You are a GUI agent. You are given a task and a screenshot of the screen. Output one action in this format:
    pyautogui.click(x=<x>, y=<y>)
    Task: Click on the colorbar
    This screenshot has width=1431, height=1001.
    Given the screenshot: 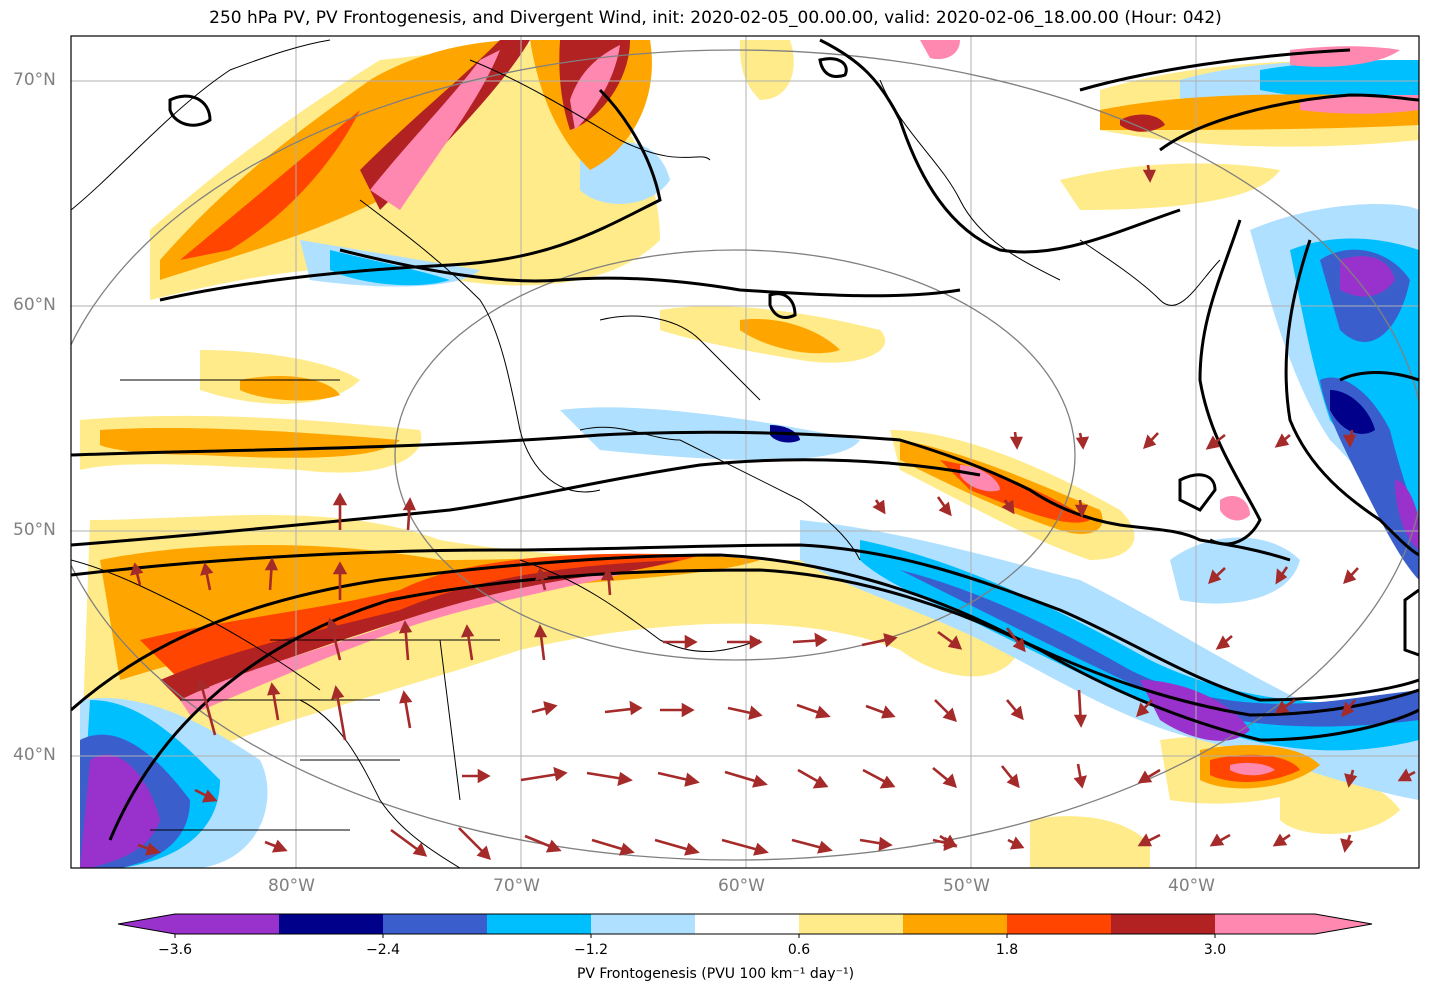 What is the action you would take?
    pyautogui.click(x=745, y=925)
    